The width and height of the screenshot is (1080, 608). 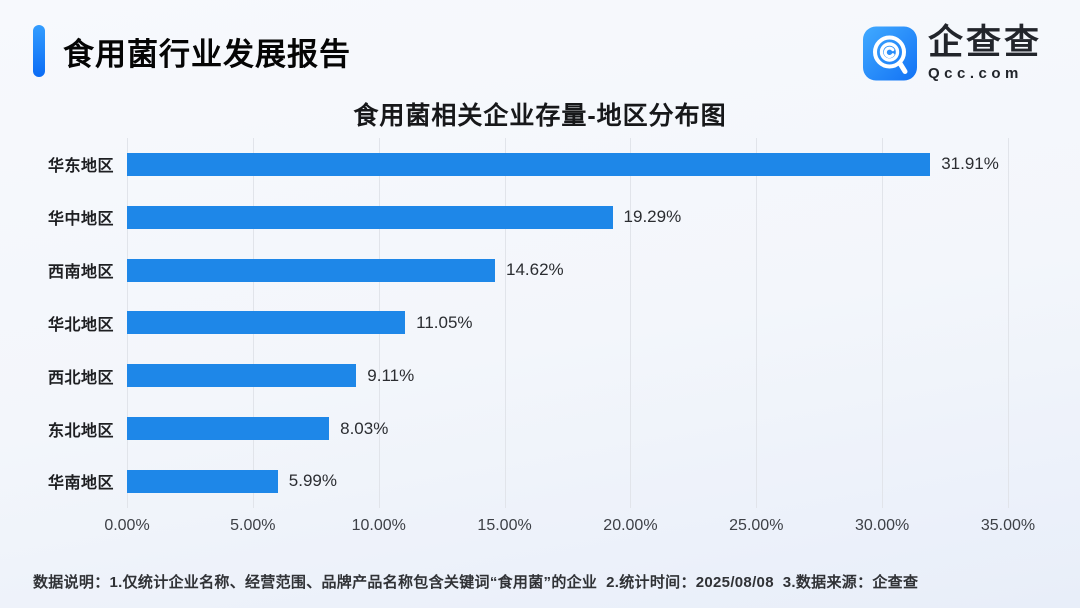 I want to click on bar-row: 华东地区 31.91%, so click(x=528, y=164).